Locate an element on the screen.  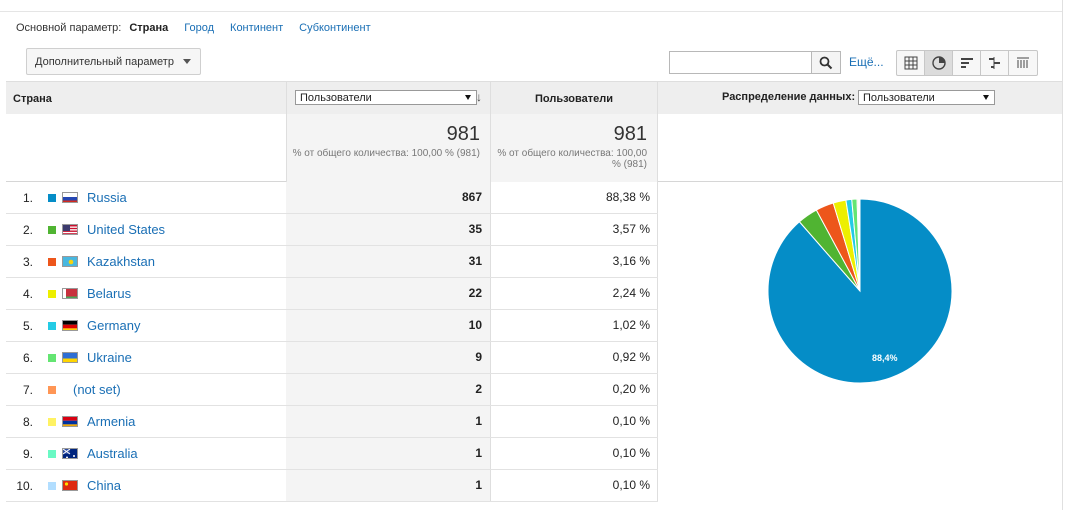
pie-chart: 88,4% is located at coordinates (860, 291).